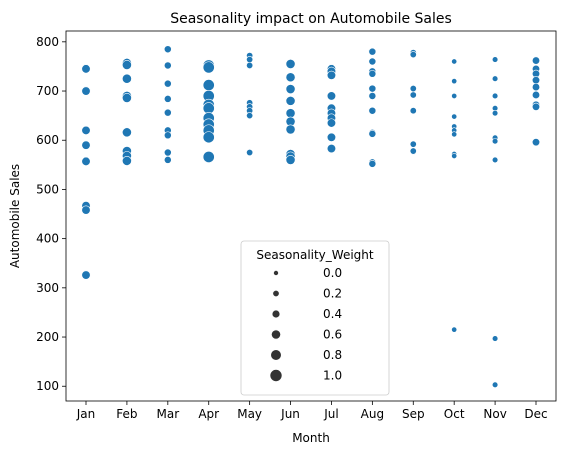 The height and width of the screenshot is (455, 571). I want to click on y-tick-label: 200, so click(47, 337).